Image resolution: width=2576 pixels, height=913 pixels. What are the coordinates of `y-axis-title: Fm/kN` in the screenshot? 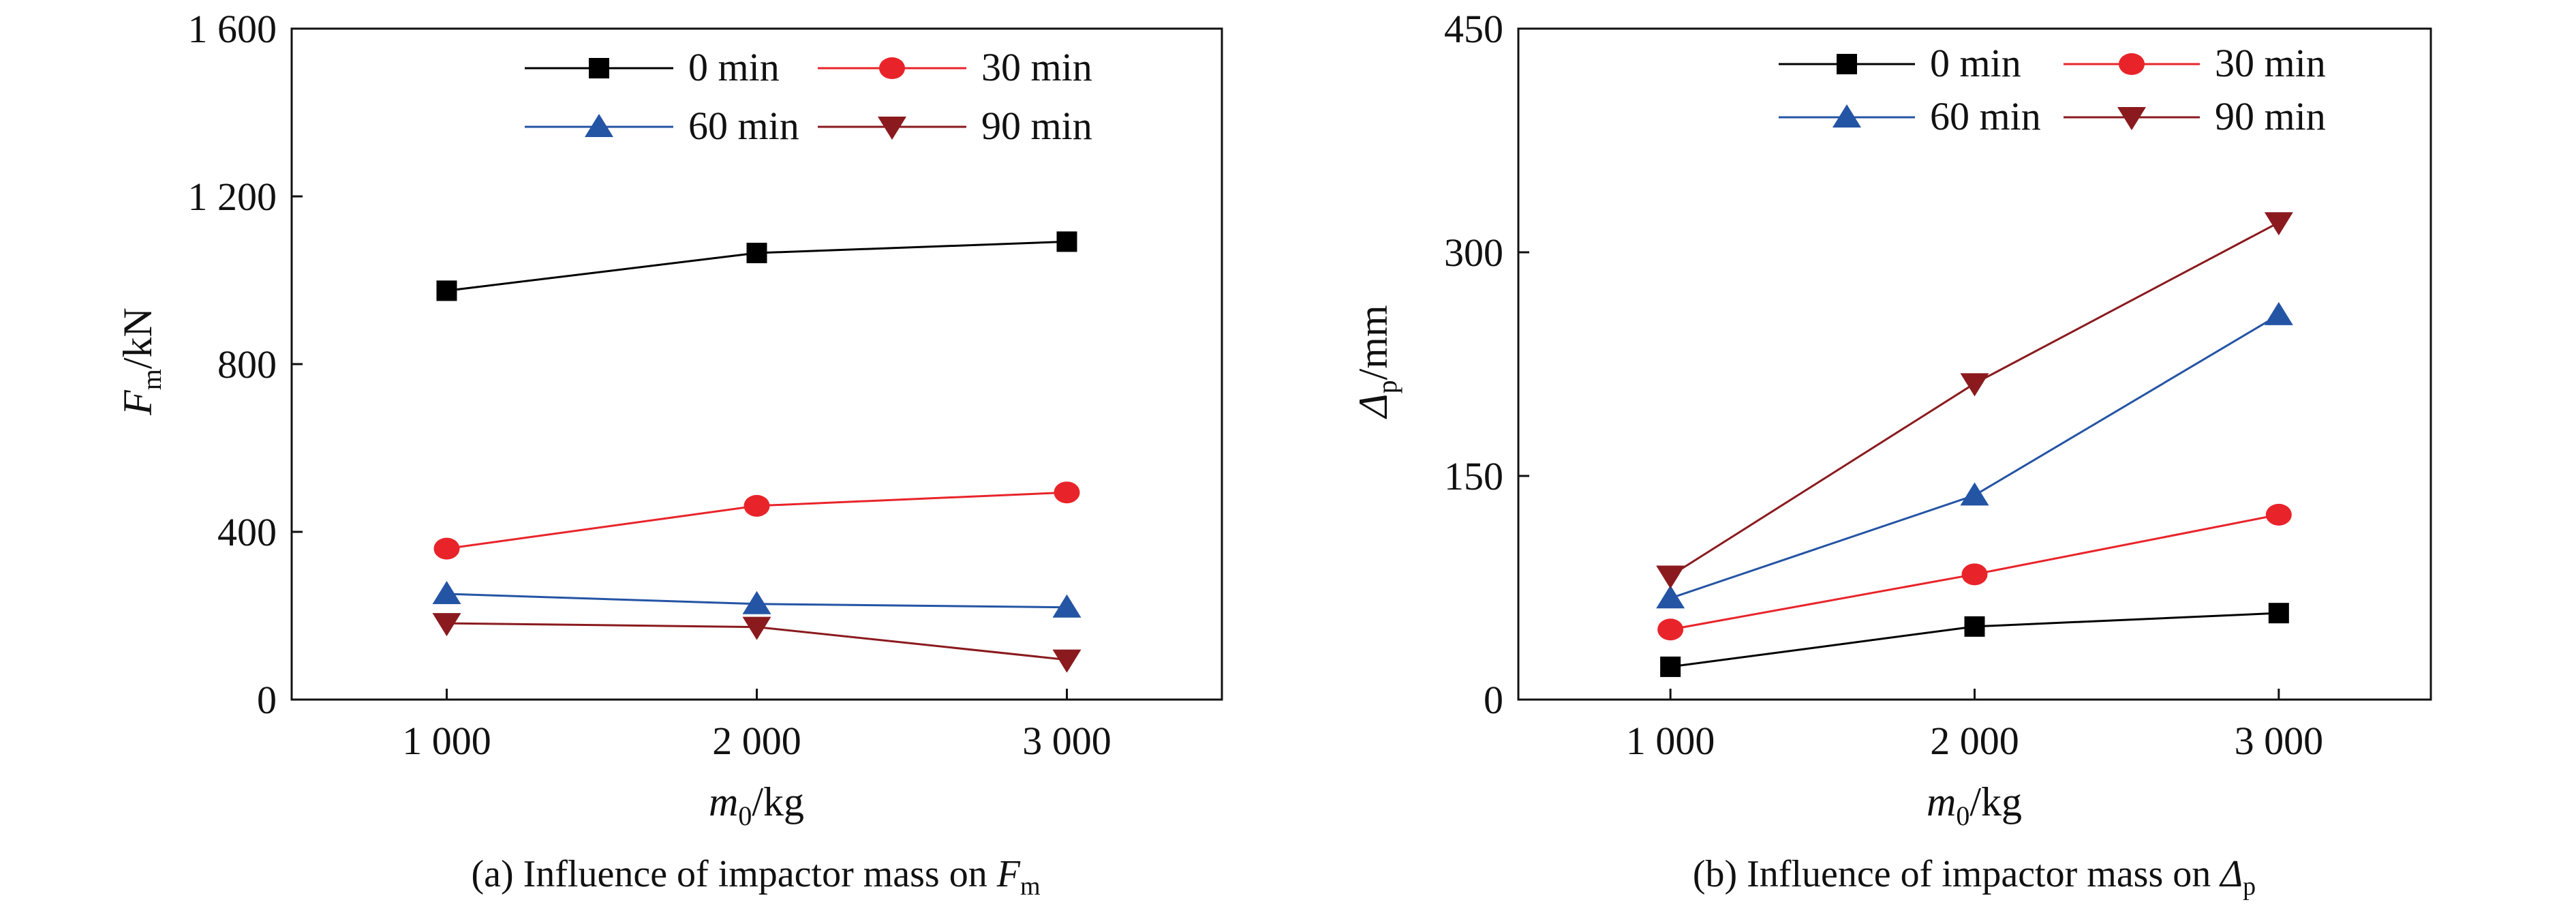 It's located at (141, 362).